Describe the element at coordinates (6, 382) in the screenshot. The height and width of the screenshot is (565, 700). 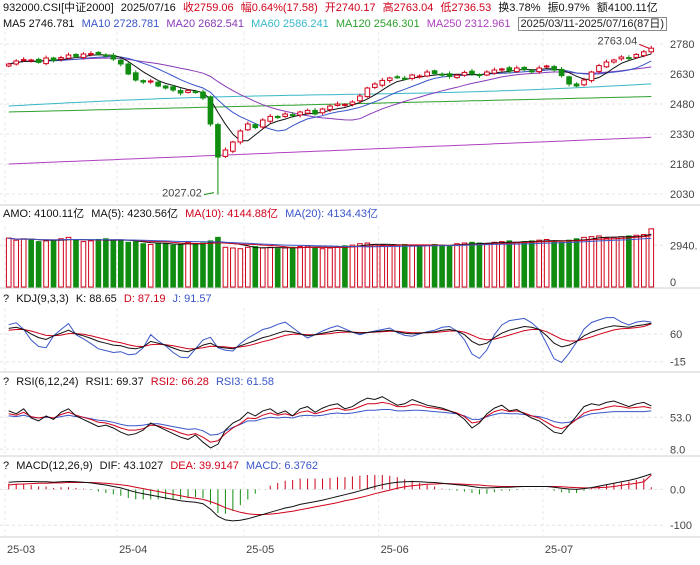
I see `rsi-help-icon: ?` at that location.